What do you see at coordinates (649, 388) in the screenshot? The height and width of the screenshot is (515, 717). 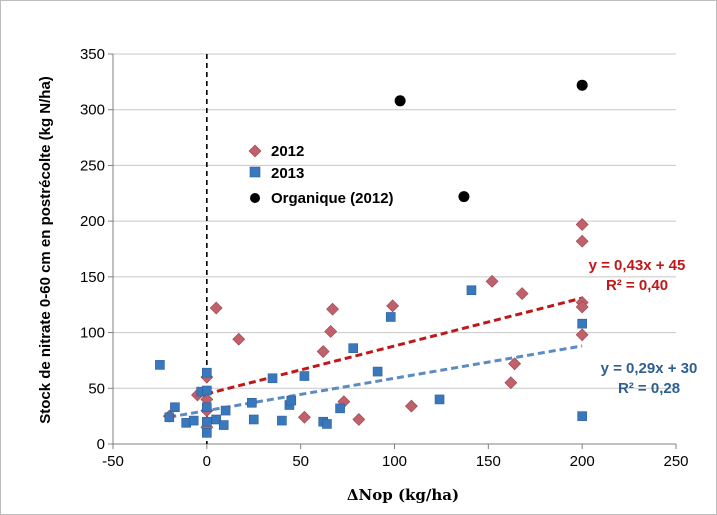 I see `trendline-r2-2013: R² = 0,28` at bounding box center [649, 388].